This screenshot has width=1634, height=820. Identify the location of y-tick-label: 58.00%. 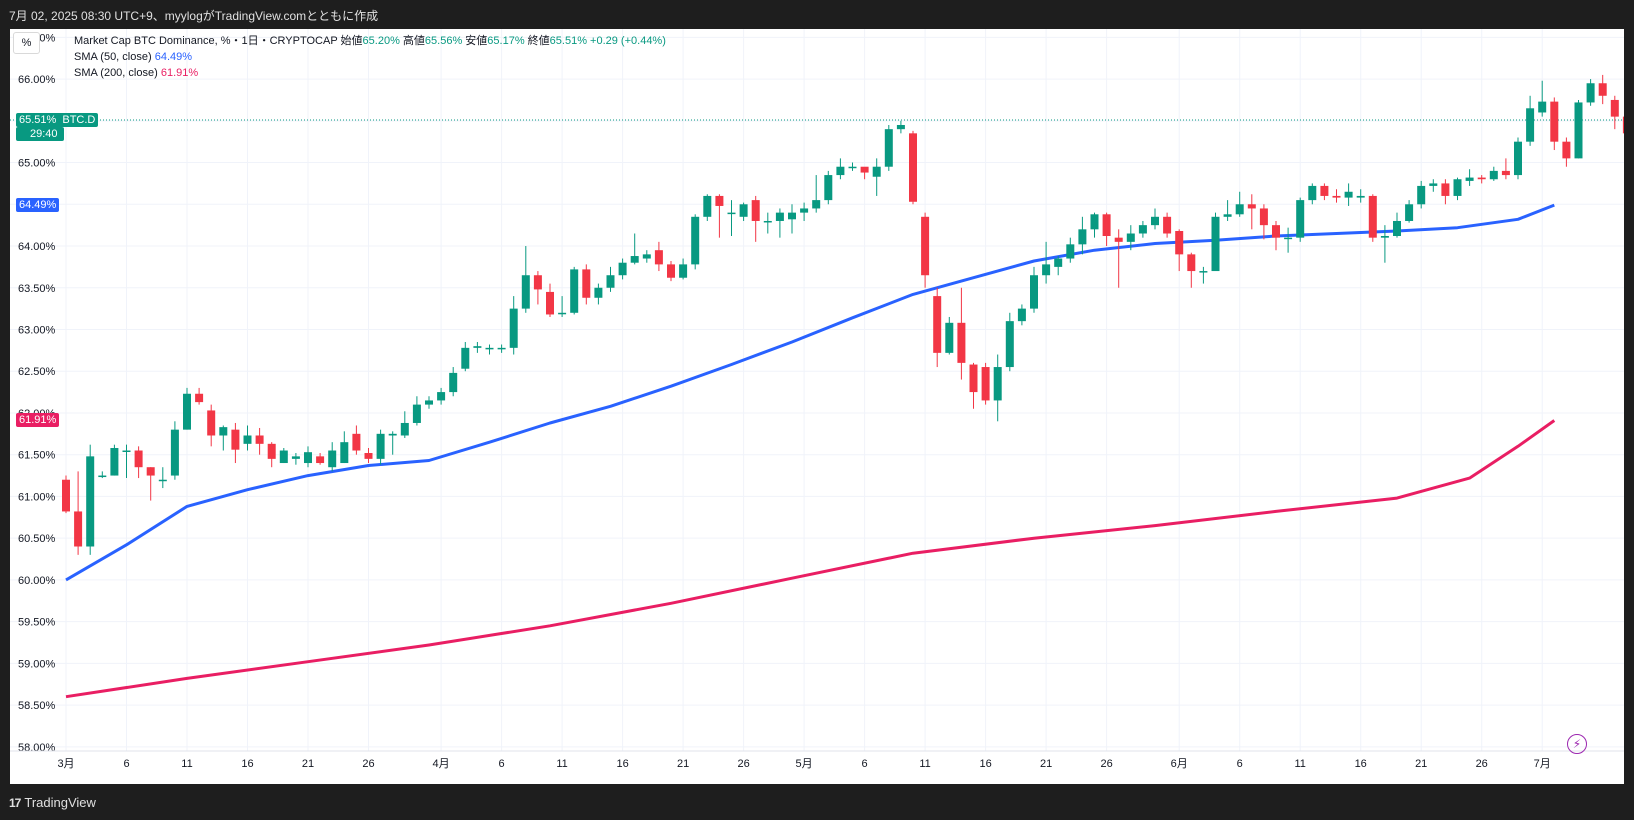
(37, 748).